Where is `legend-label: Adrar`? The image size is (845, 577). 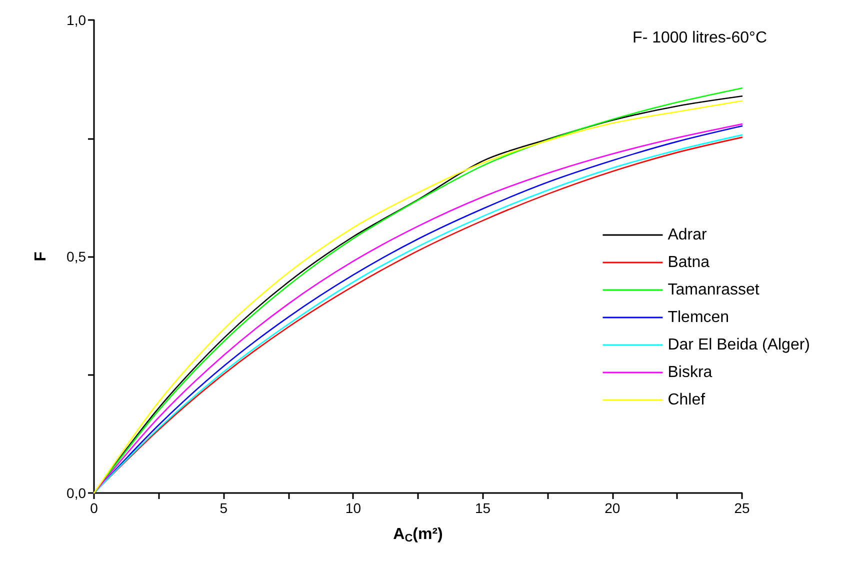 legend-label: Adrar is located at coordinates (688, 235).